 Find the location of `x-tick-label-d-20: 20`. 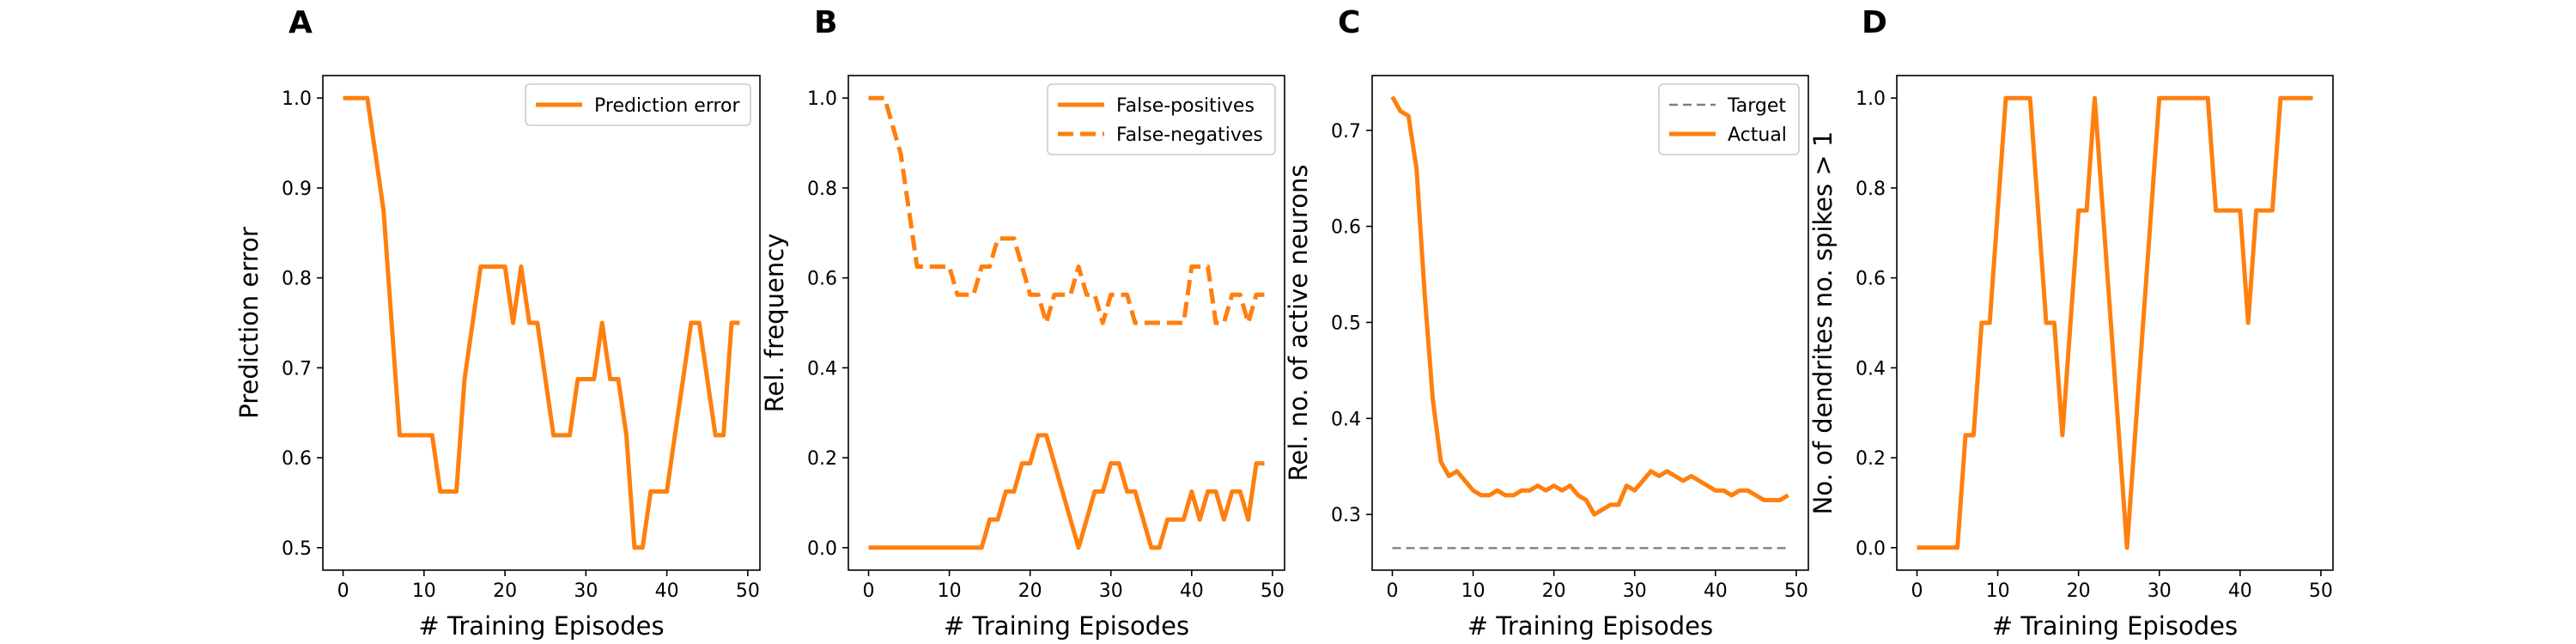

x-tick-label-d-20: 20 is located at coordinates (2079, 591).